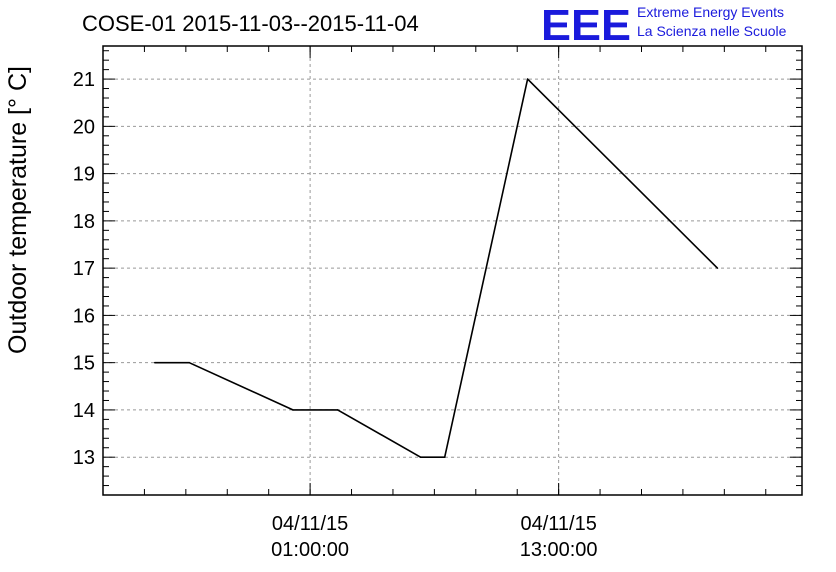 This screenshot has width=836, height=572. Describe the element at coordinates (559, 550) in the screenshot. I see `x-tick-label-time: 13:00:00` at that location.